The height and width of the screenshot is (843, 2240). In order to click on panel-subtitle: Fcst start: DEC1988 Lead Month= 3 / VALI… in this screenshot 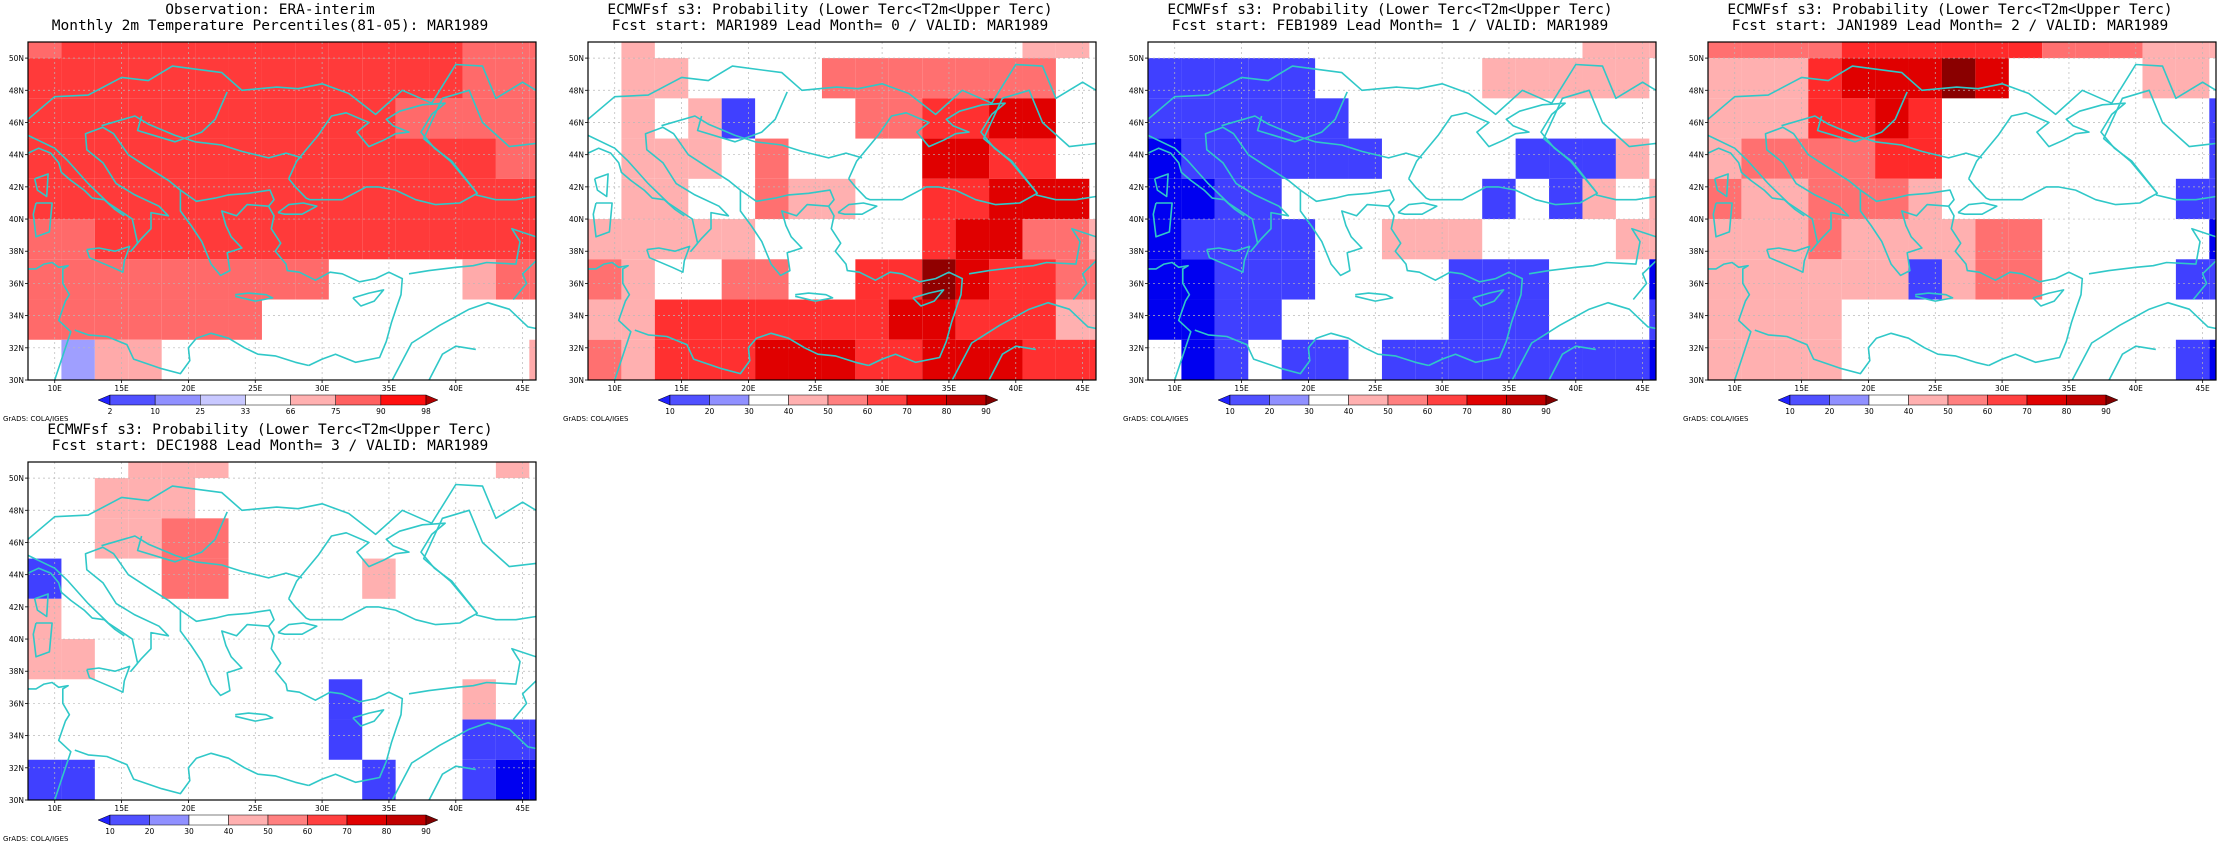, I will do `click(270, 446)`.